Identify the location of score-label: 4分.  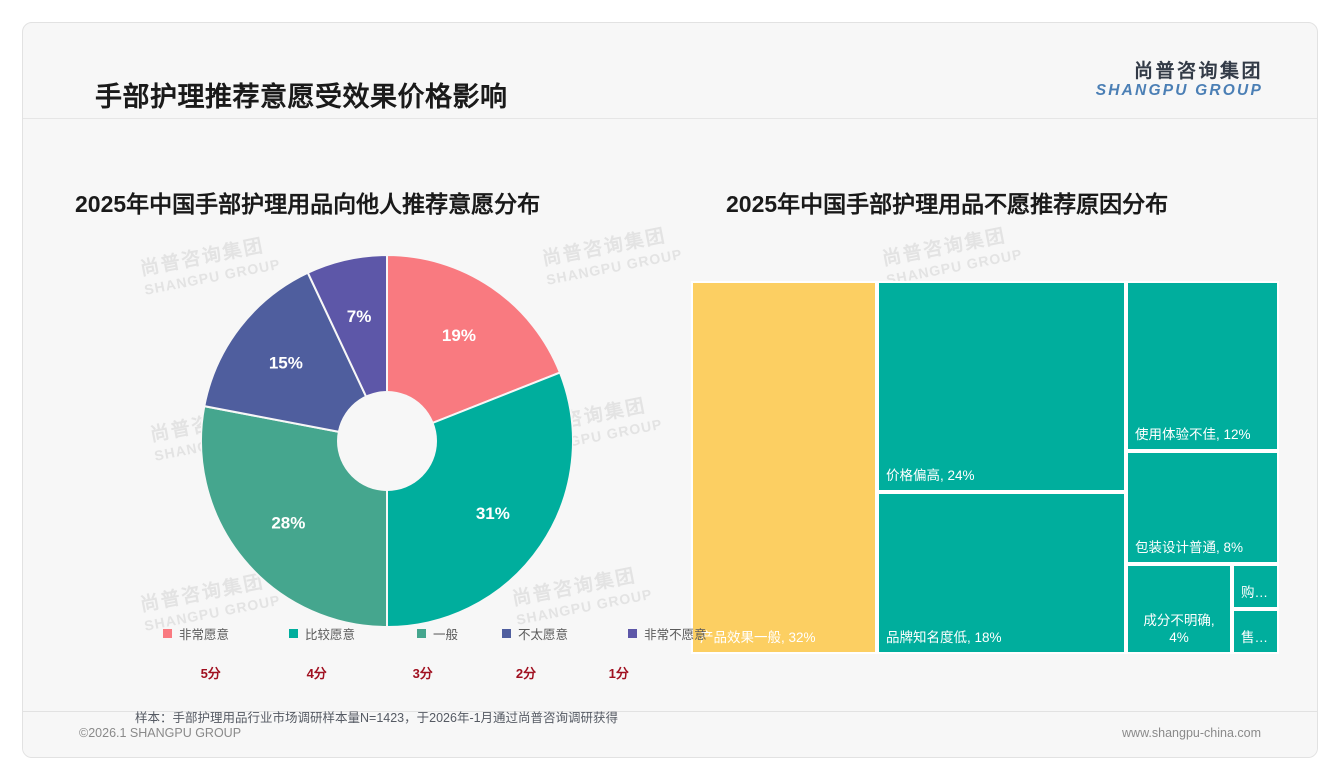
(316, 673).